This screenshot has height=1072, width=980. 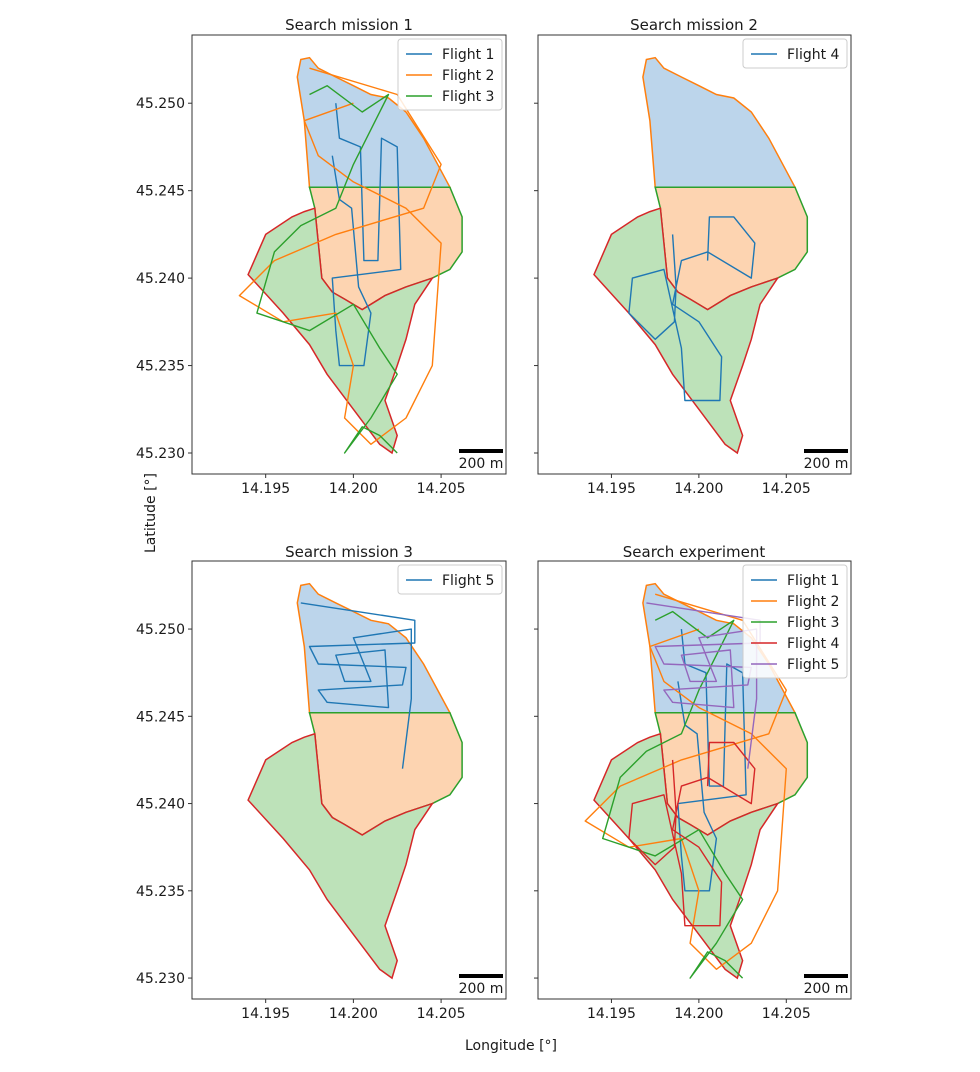 I want to click on panel-title: Search experiment, so click(x=694, y=552).